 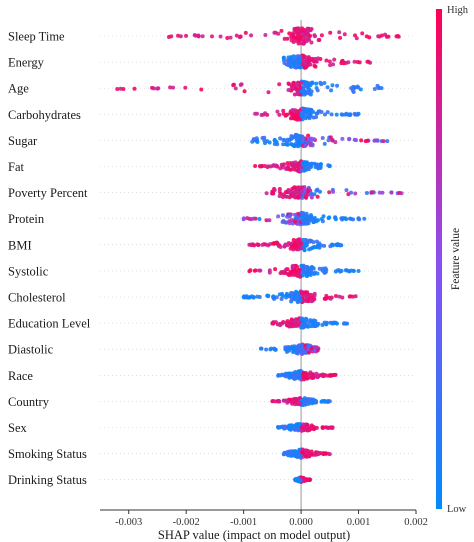 What do you see at coordinates (49, 324) in the screenshot?
I see `feature-label: Education Level` at bounding box center [49, 324].